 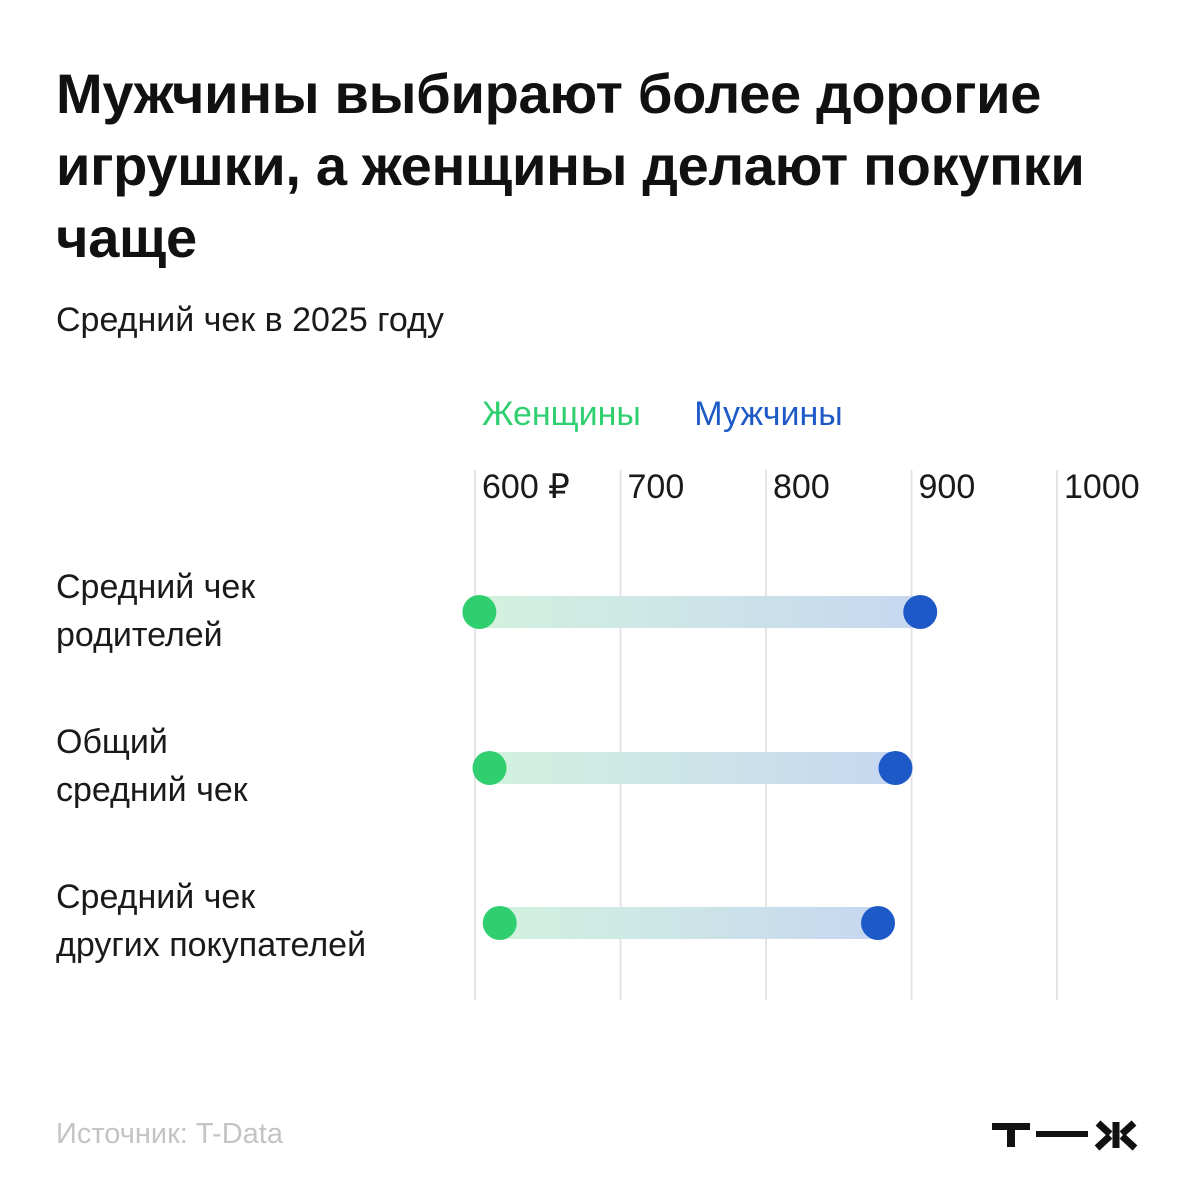 What do you see at coordinates (250, 320) in the screenshot?
I see `chart-subtitle: Средний чек в 2025 году` at bounding box center [250, 320].